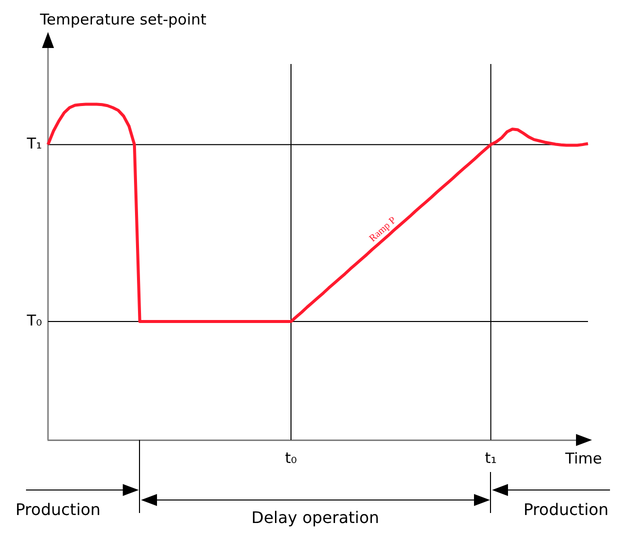  Describe the element at coordinates (315, 517) in the screenshot. I see `text: Delay operation` at that location.